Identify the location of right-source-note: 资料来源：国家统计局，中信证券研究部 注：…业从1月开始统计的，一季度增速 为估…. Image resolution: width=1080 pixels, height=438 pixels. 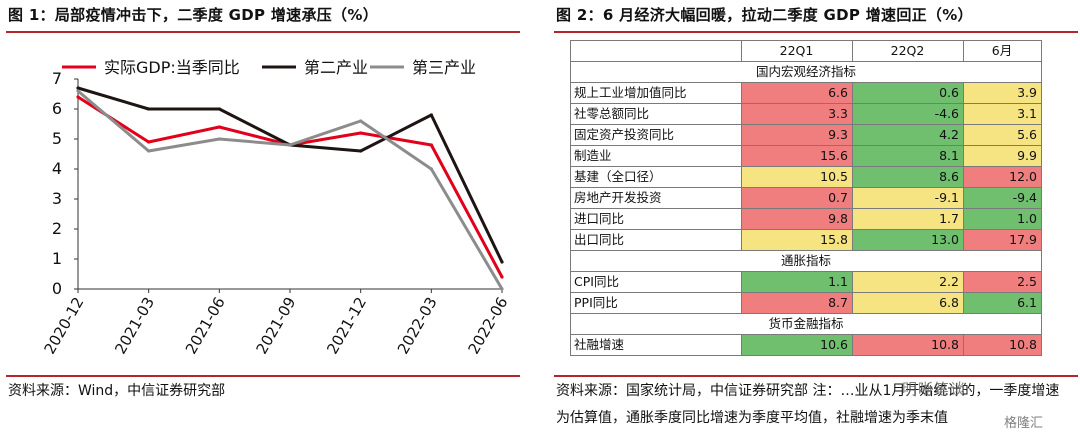
(817, 405).